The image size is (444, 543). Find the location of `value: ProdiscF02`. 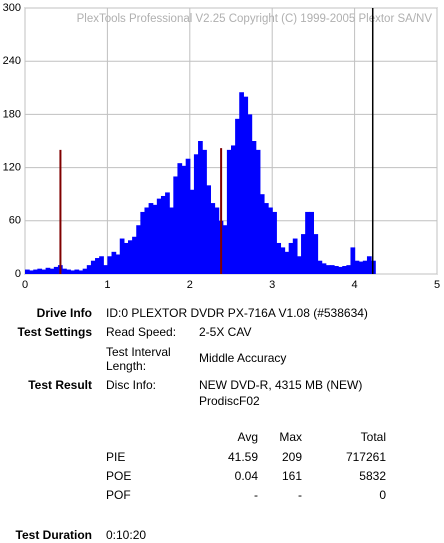

value: ProdiscF02 is located at coordinates (229, 401).